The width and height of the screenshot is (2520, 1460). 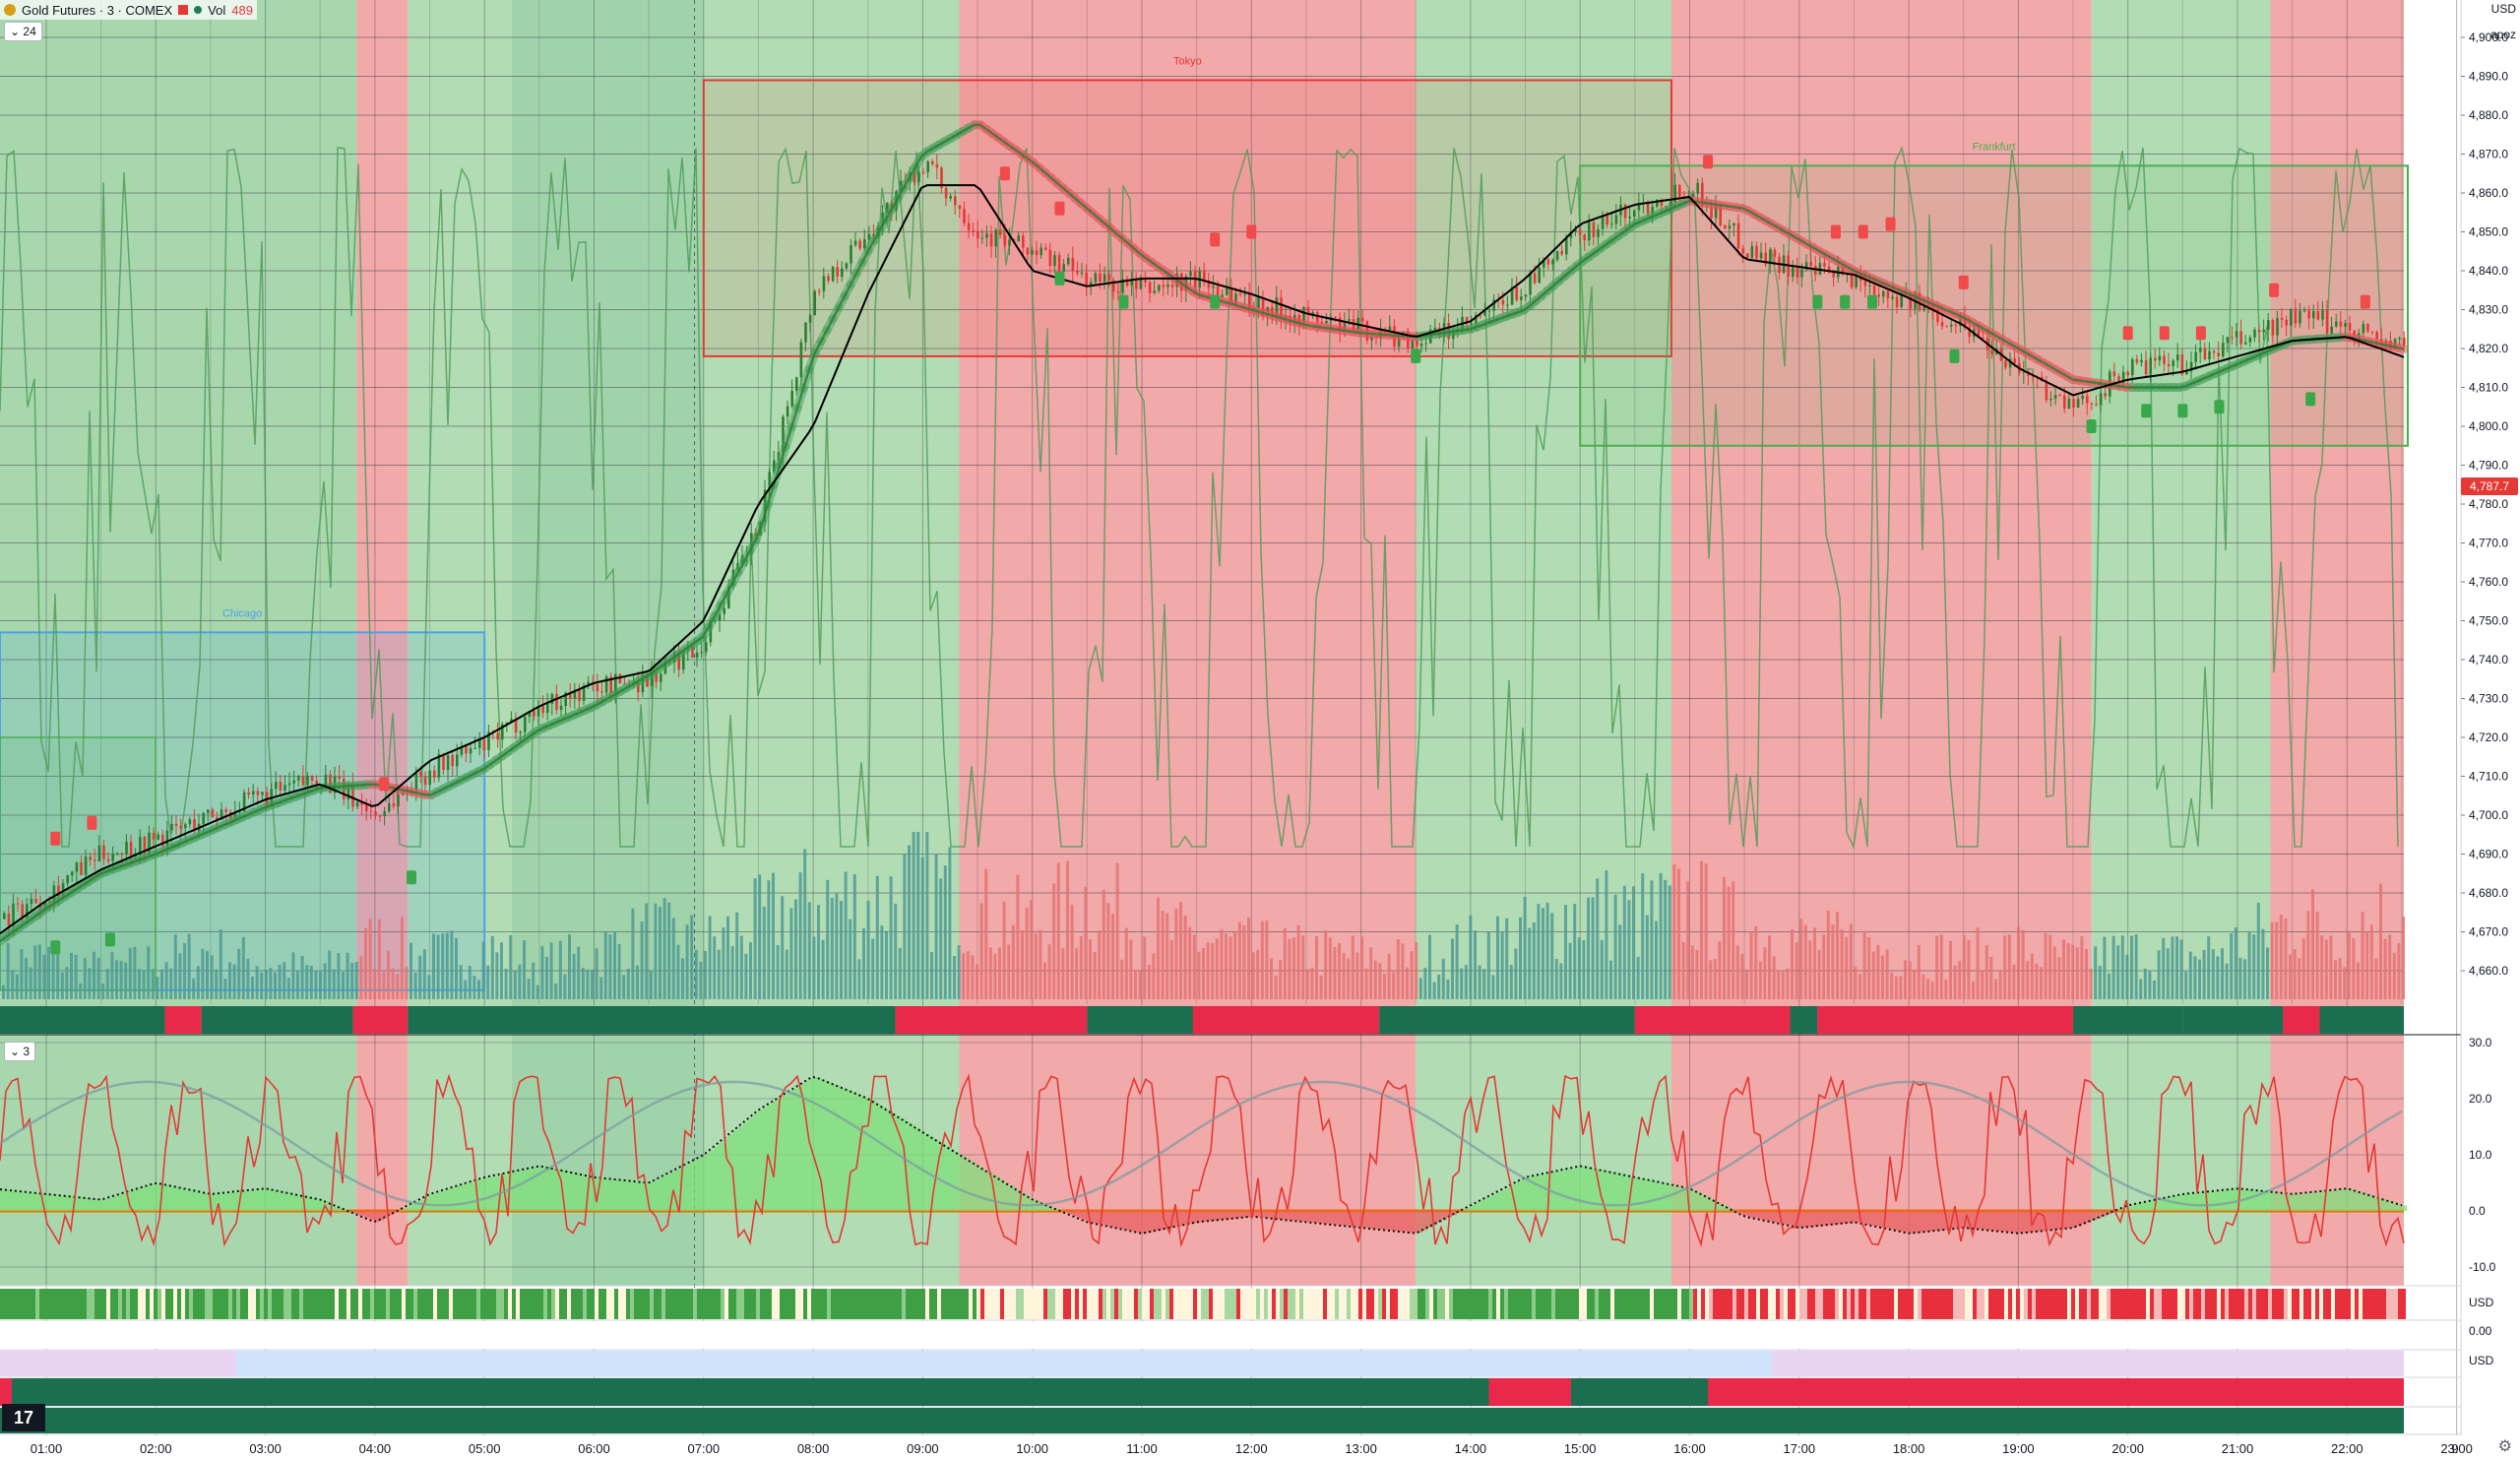 What do you see at coordinates (2502, 34) in the screenshot?
I see `scale-mode-label: apoz` at bounding box center [2502, 34].